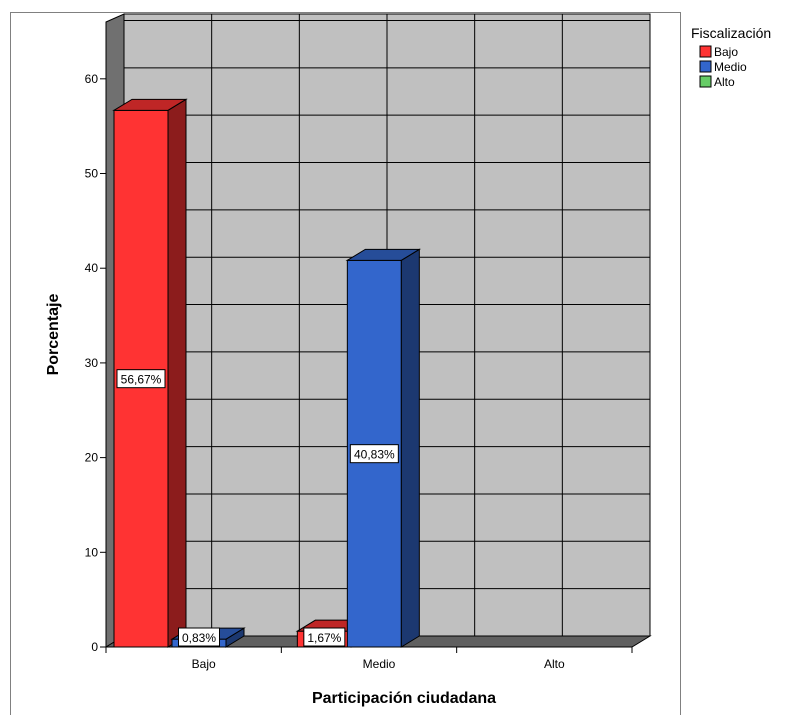 Image resolution: width=801 pixels, height=720 pixels. What do you see at coordinates (92, 174) in the screenshot?
I see `y-tick-label: 50` at bounding box center [92, 174].